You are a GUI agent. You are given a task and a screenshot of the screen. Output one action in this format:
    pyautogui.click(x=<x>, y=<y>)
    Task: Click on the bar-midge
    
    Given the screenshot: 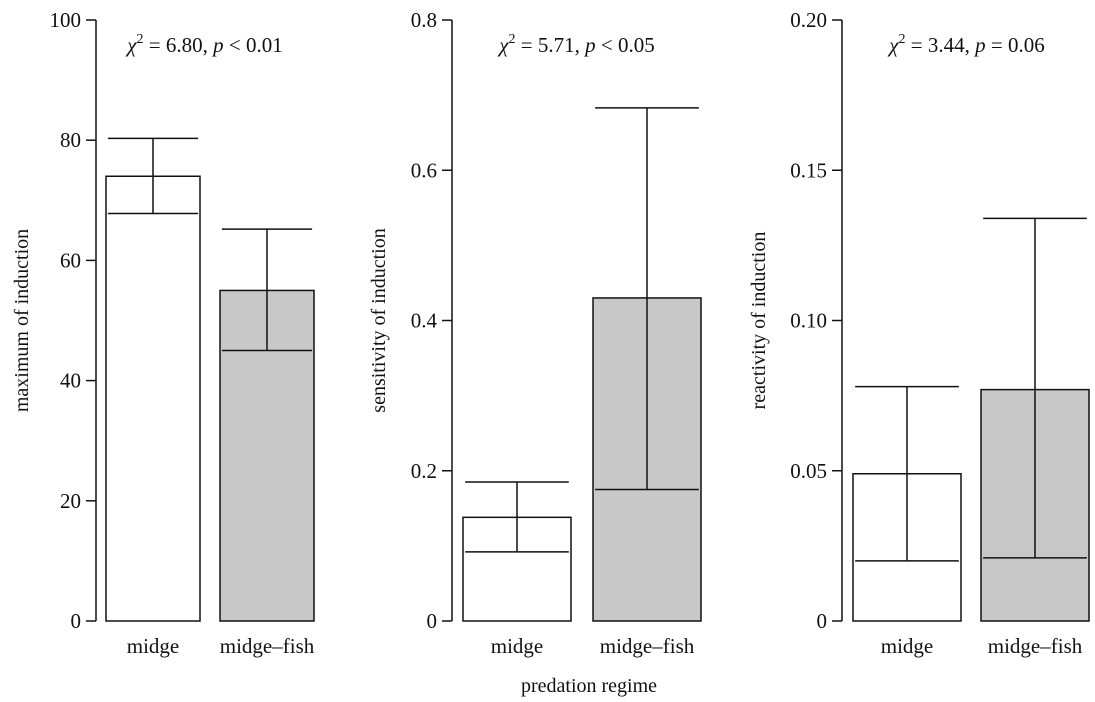 What is the action you would take?
    pyautogui.click(x=153, y=398)
    